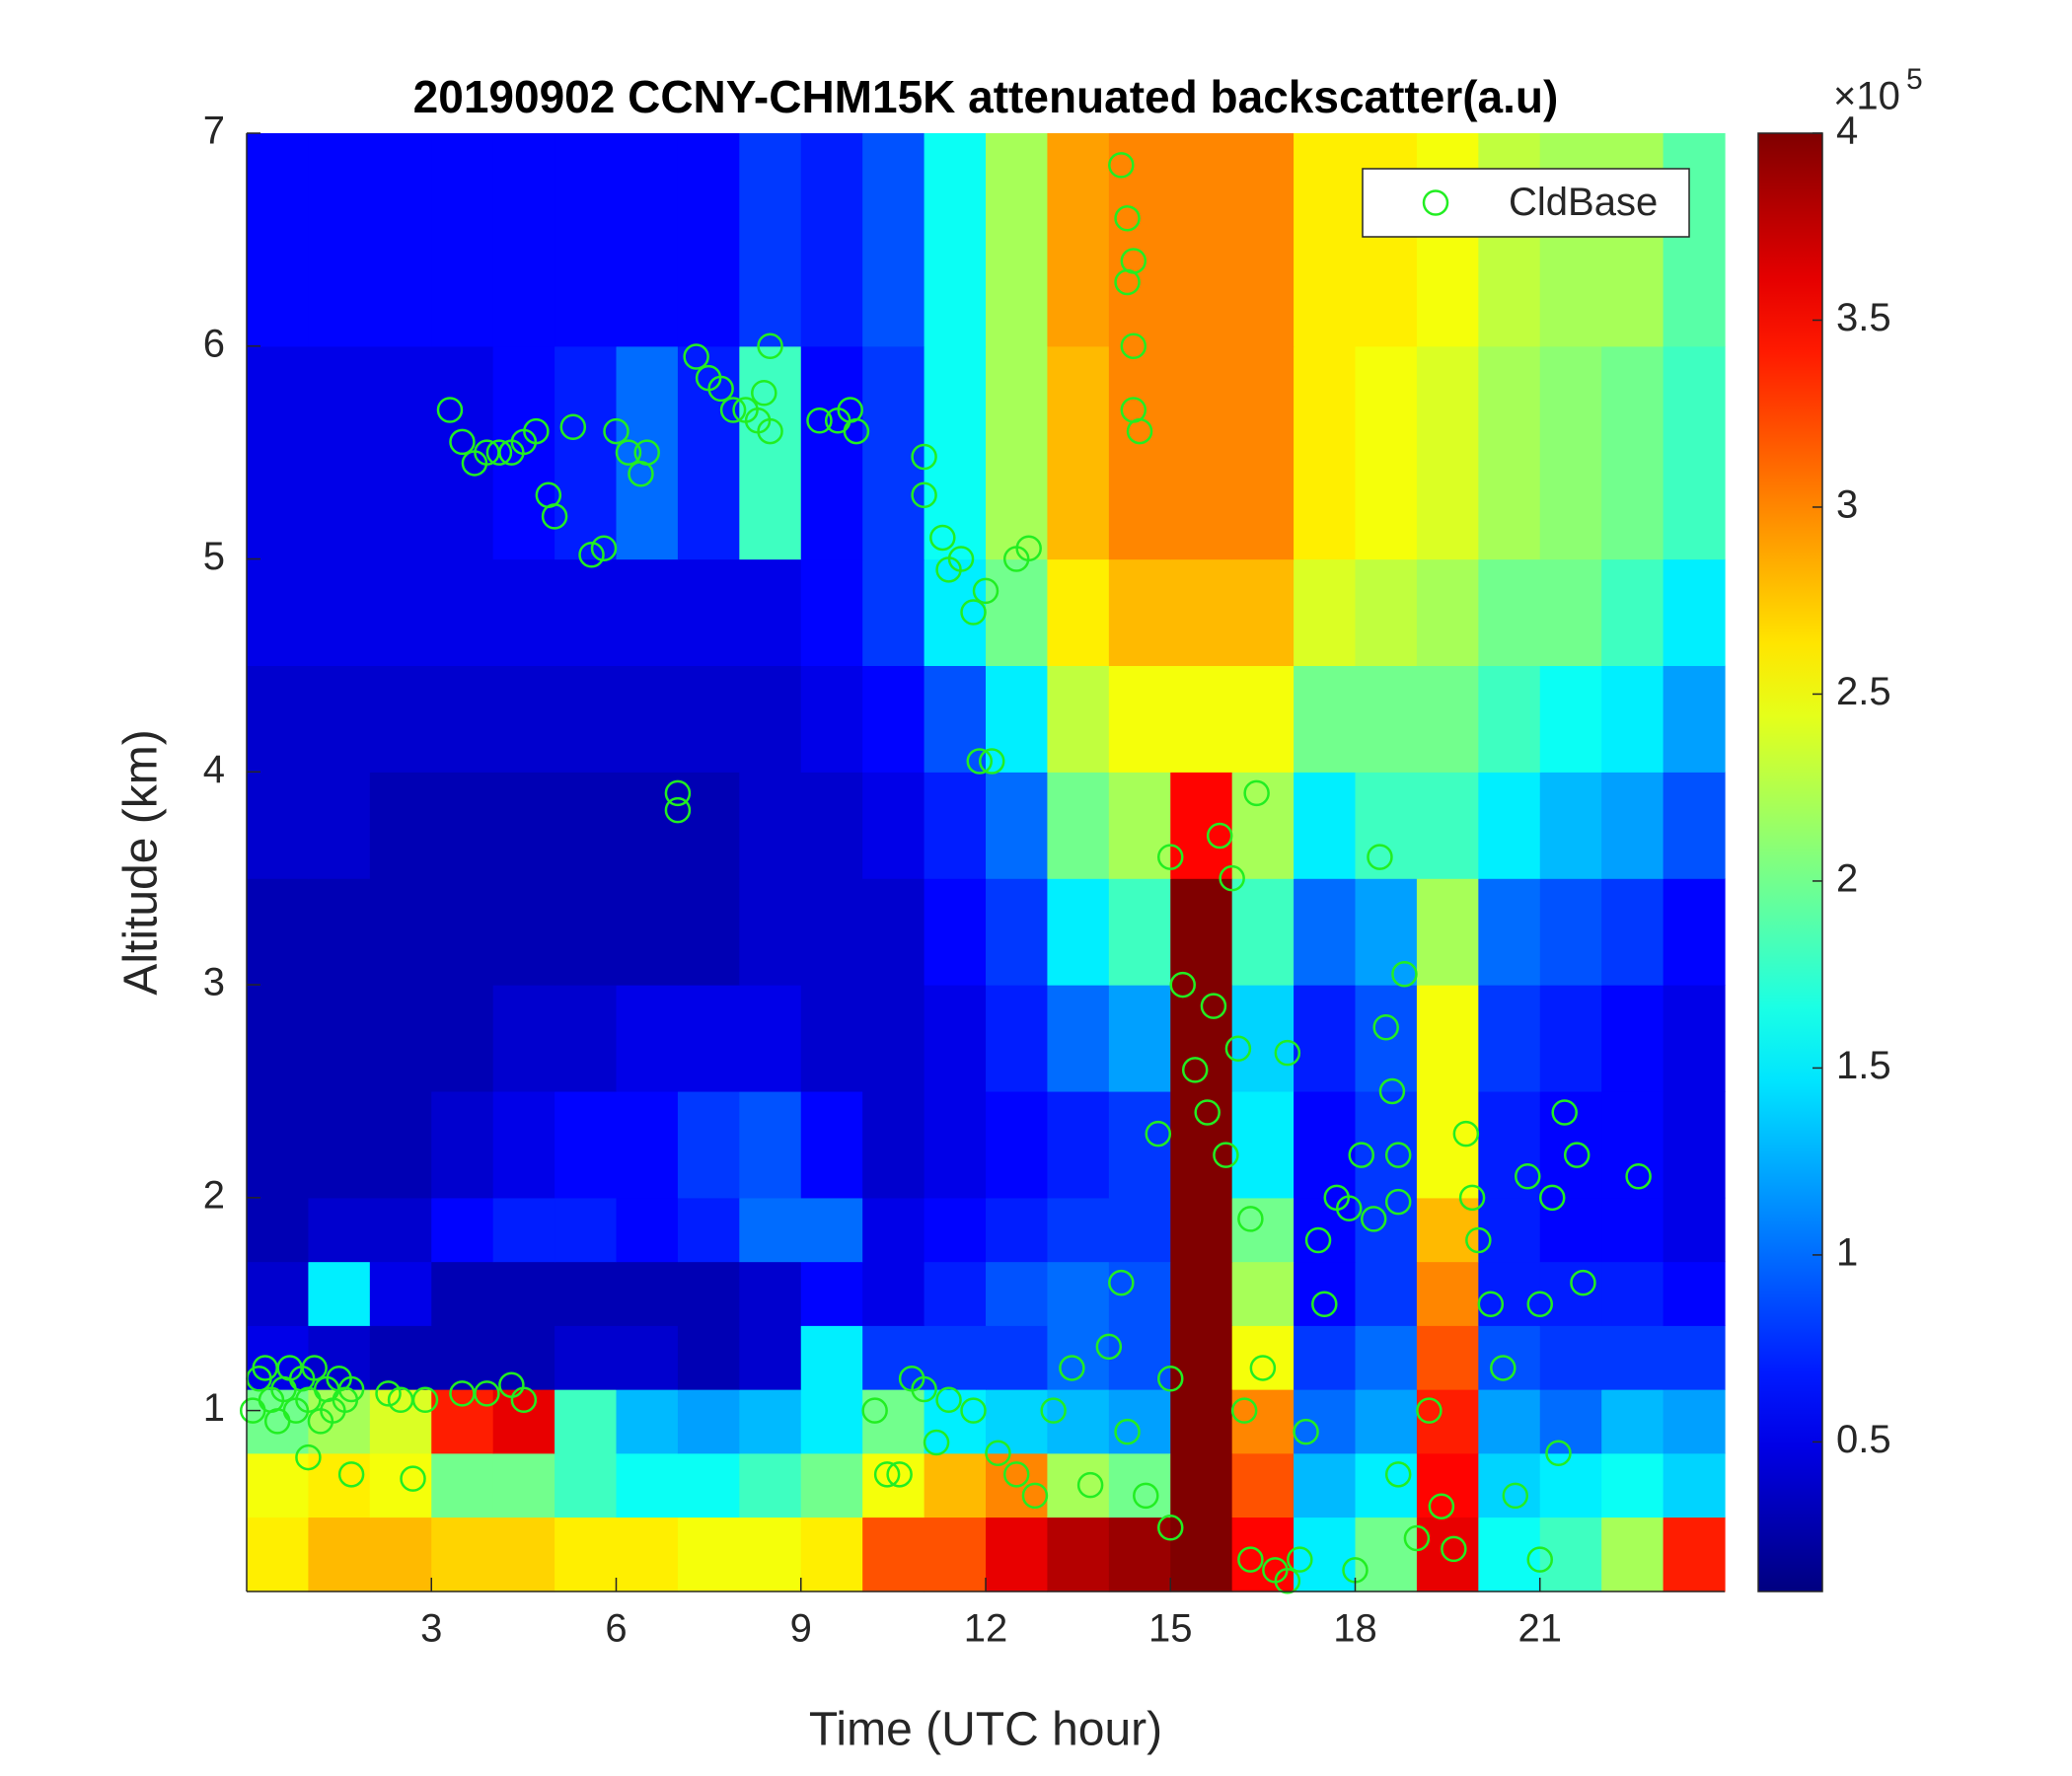 This screenshot has width=2072, height=1776. What do you see at coordinates (1864, 692) in the screenshot?
I see `colorbar-tick-label: 2.5` at bounding box center [1864, 692].